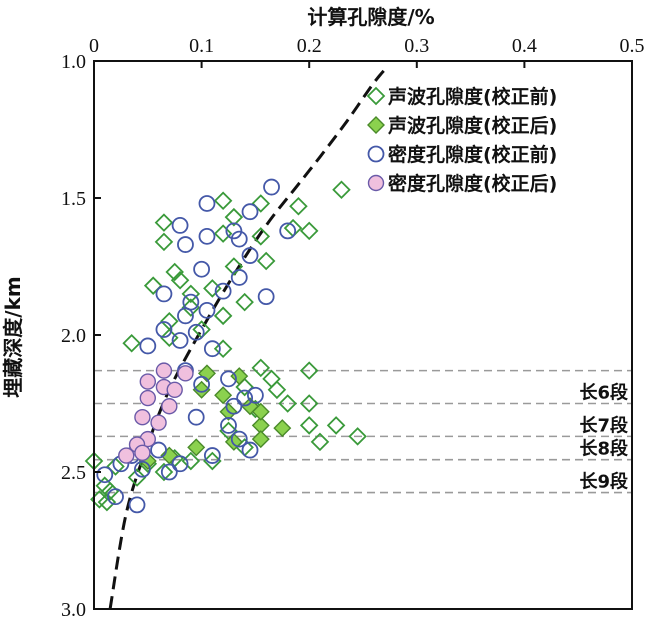  Describe the element at coordinates (604, 393) in the screenshot. I see `segment-label: 长6段` at that location.